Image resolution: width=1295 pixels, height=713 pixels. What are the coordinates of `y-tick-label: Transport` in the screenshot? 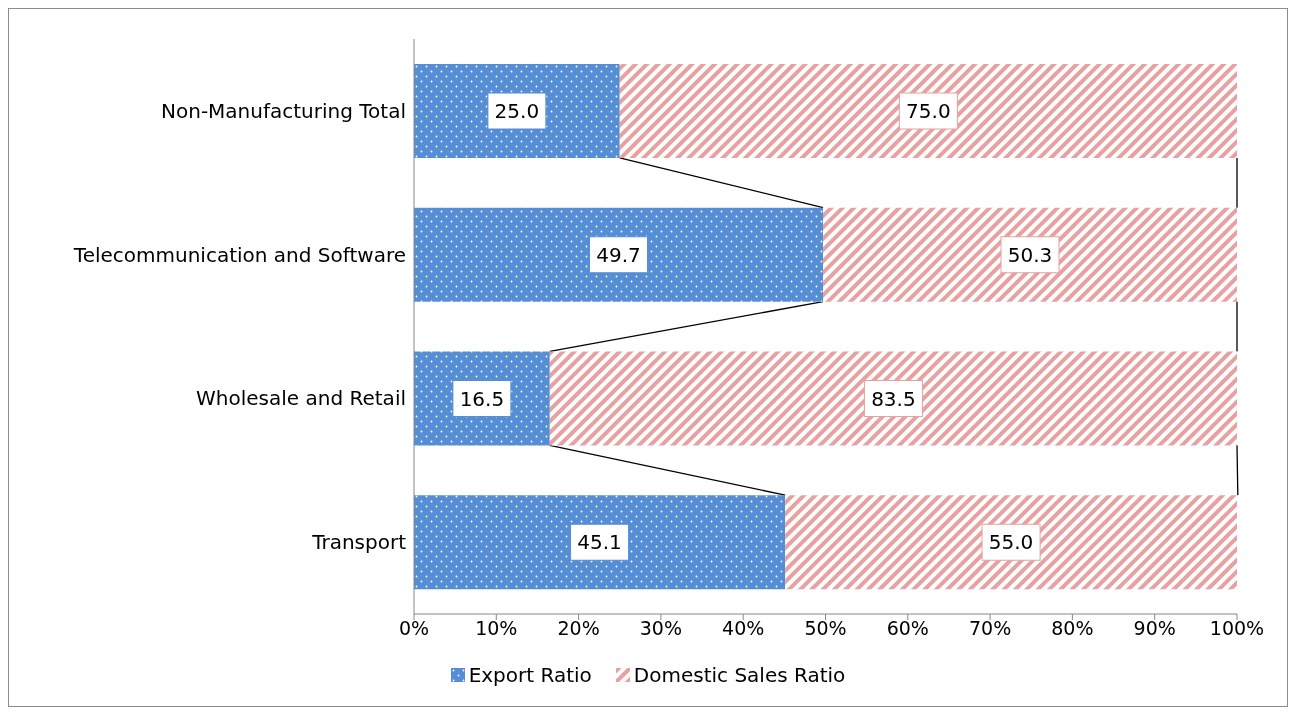 It's located at (359, 542).